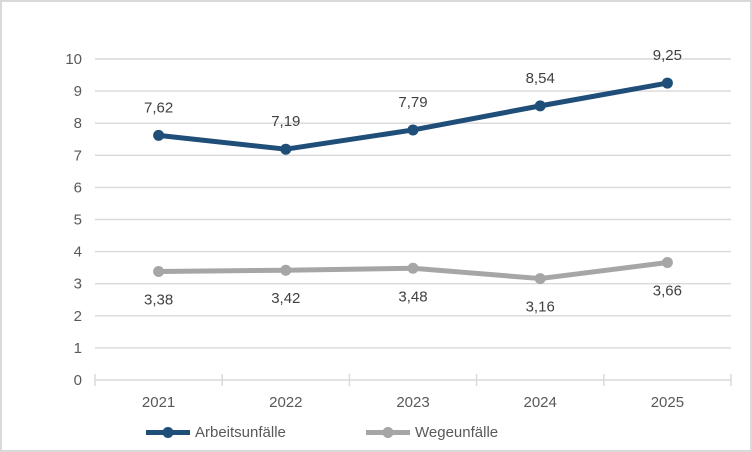 This screenshot has height=452, width=752. I want to click on y-axis-tick-label: 3, so click(78, 284).